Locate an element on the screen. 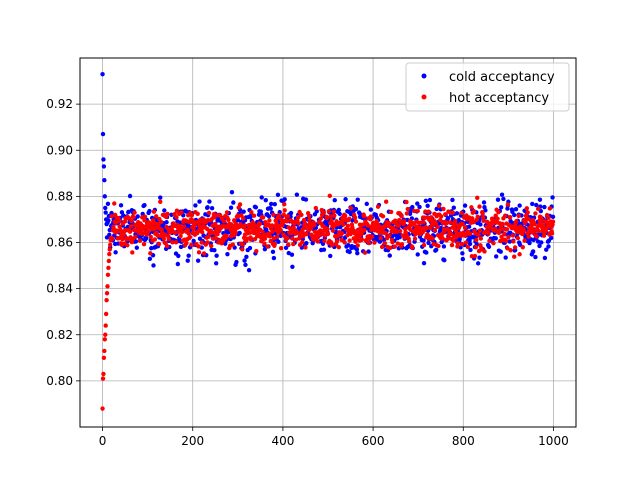 The height and width of the screenshot is (480, 640). y-tick-label: 0.82 is located at coordinates (59, 335).